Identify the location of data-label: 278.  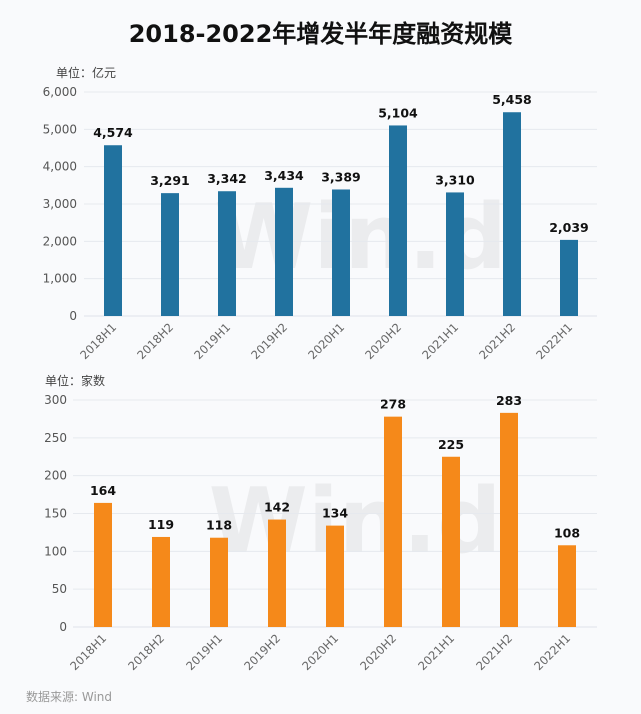
(393, 404).